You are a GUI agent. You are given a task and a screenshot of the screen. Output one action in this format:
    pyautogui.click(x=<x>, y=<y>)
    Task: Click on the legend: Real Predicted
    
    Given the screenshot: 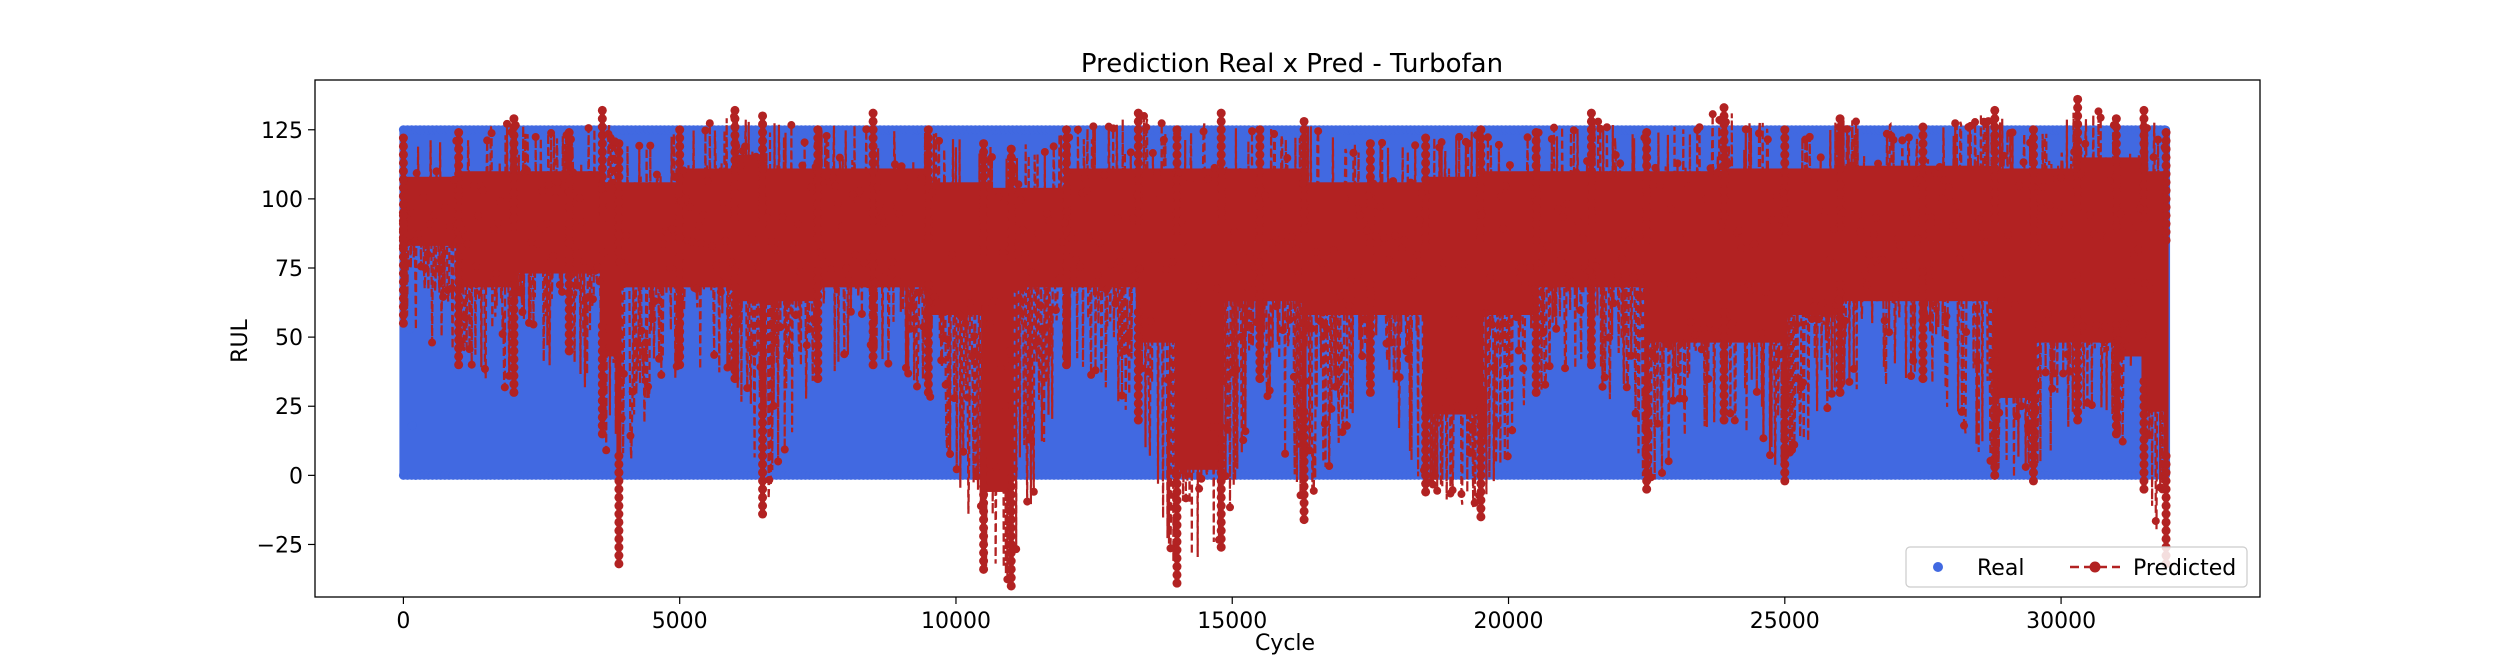 What is the action you would take?
    pyautogui.click(x=2076, y=567)
    